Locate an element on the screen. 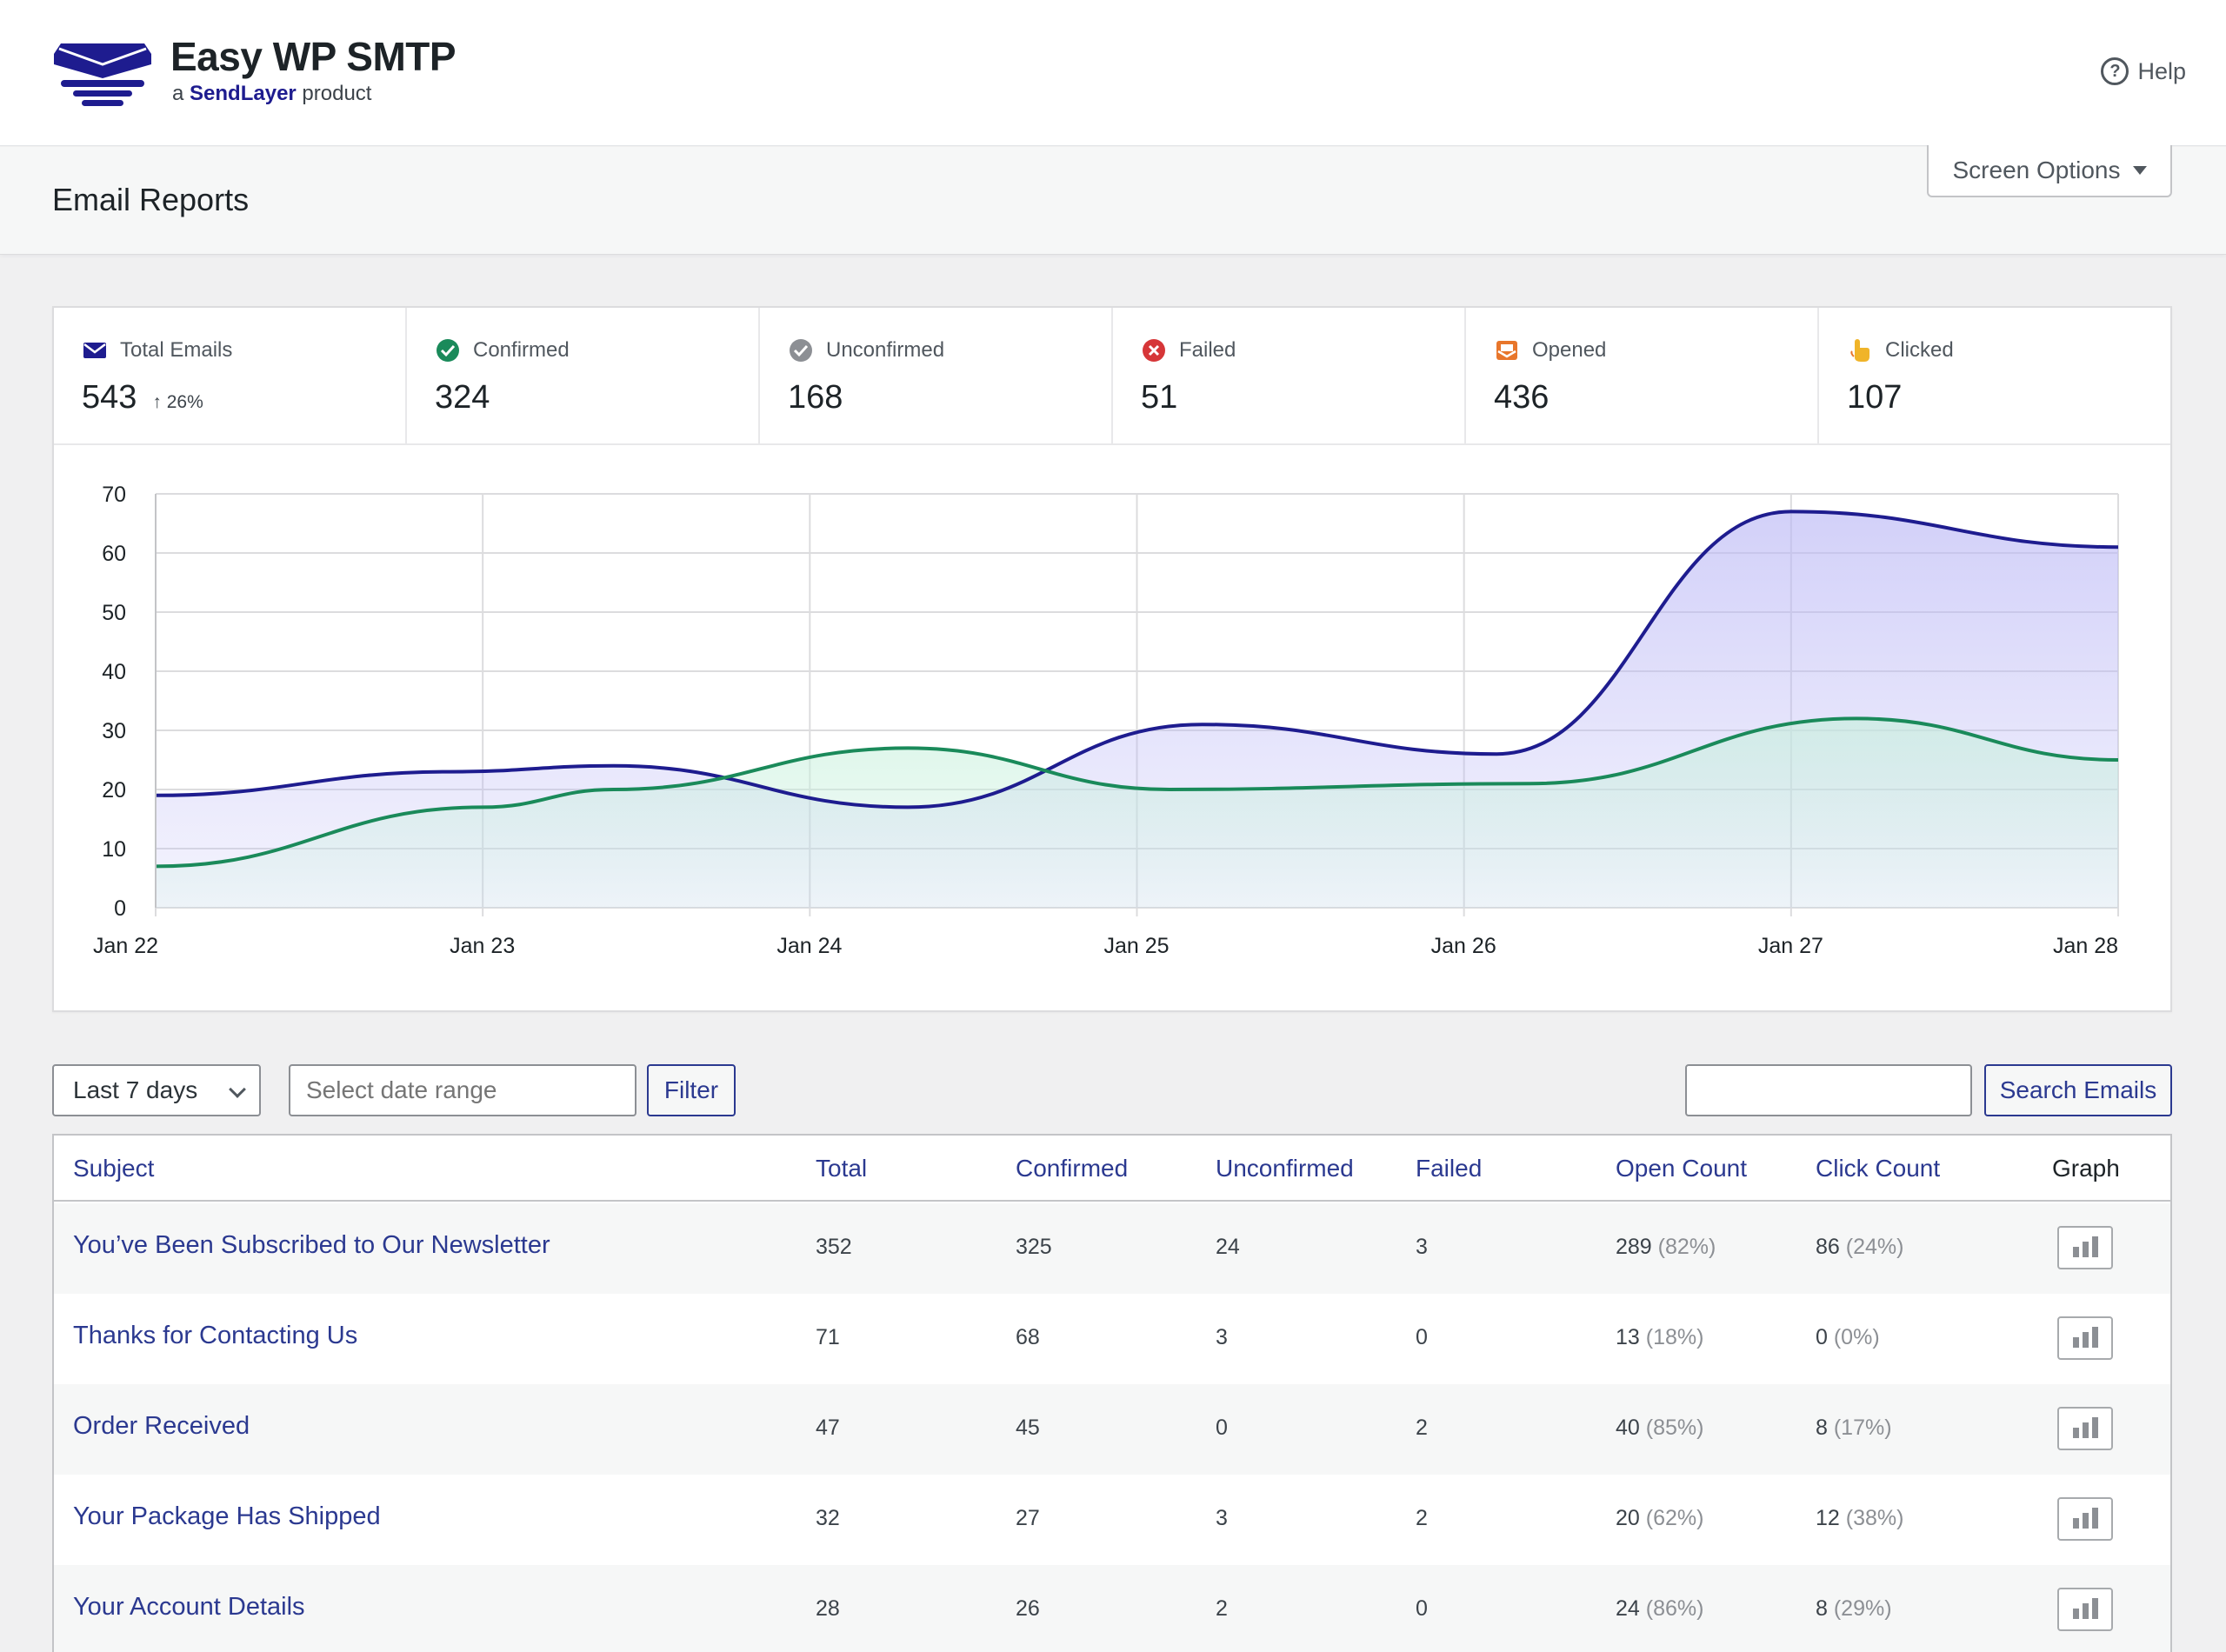 The width and height of the screenshot is (2226, 1652). stat-clicked-header: Clicked is located at coordinates (1900, 350).